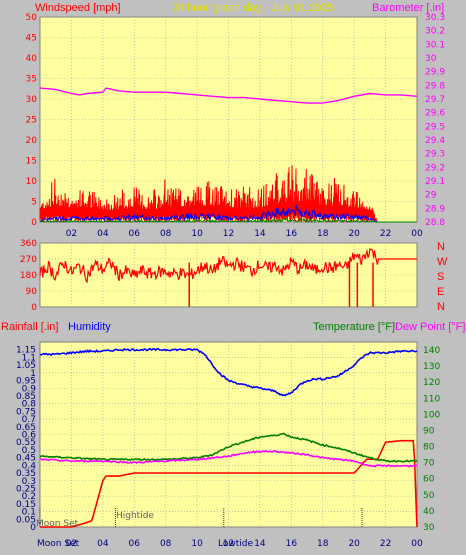  What do you see at coordinates (260, 544) in the screenshot?
I see `x-tick-label: 14` at bounding box center [260, 544].